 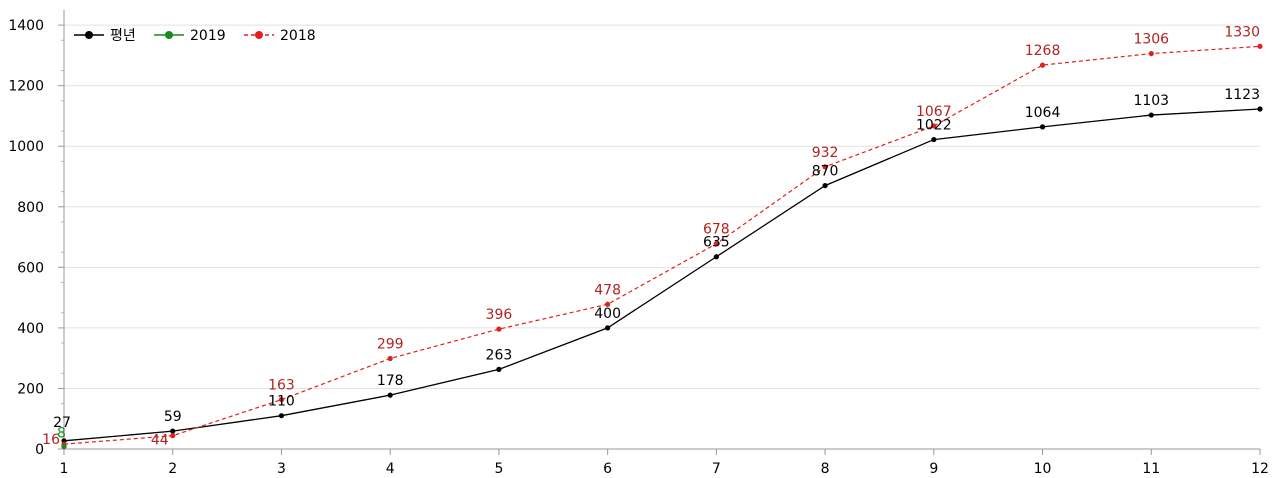 What do you see at coordinates (1043, 469) in the screenshot?
I see `x-tick-label: 10` at bounding box center [1043, 469].